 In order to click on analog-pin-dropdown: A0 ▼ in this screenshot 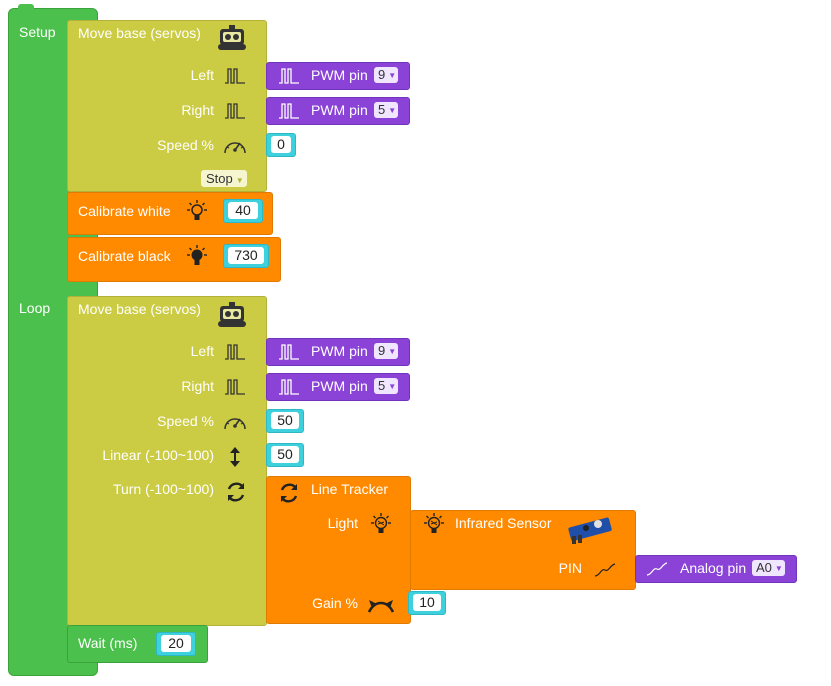, I will do `click(768, 568)`.